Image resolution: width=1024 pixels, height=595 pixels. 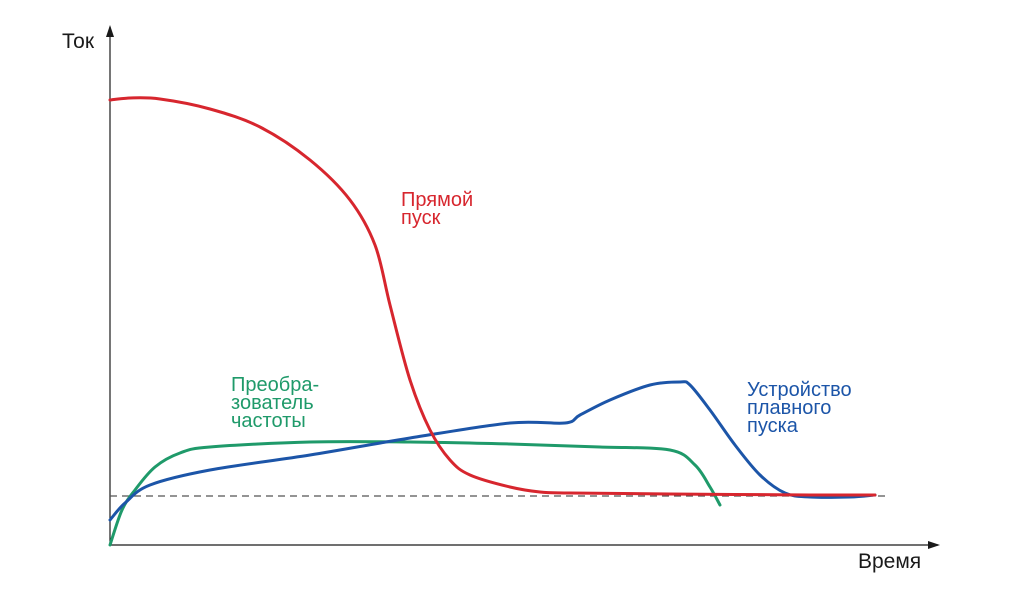 What do you see at coordinates (78, 41) in the screenshot?
I see `y-axis-label: Ток` at bounding box center [78, 41].